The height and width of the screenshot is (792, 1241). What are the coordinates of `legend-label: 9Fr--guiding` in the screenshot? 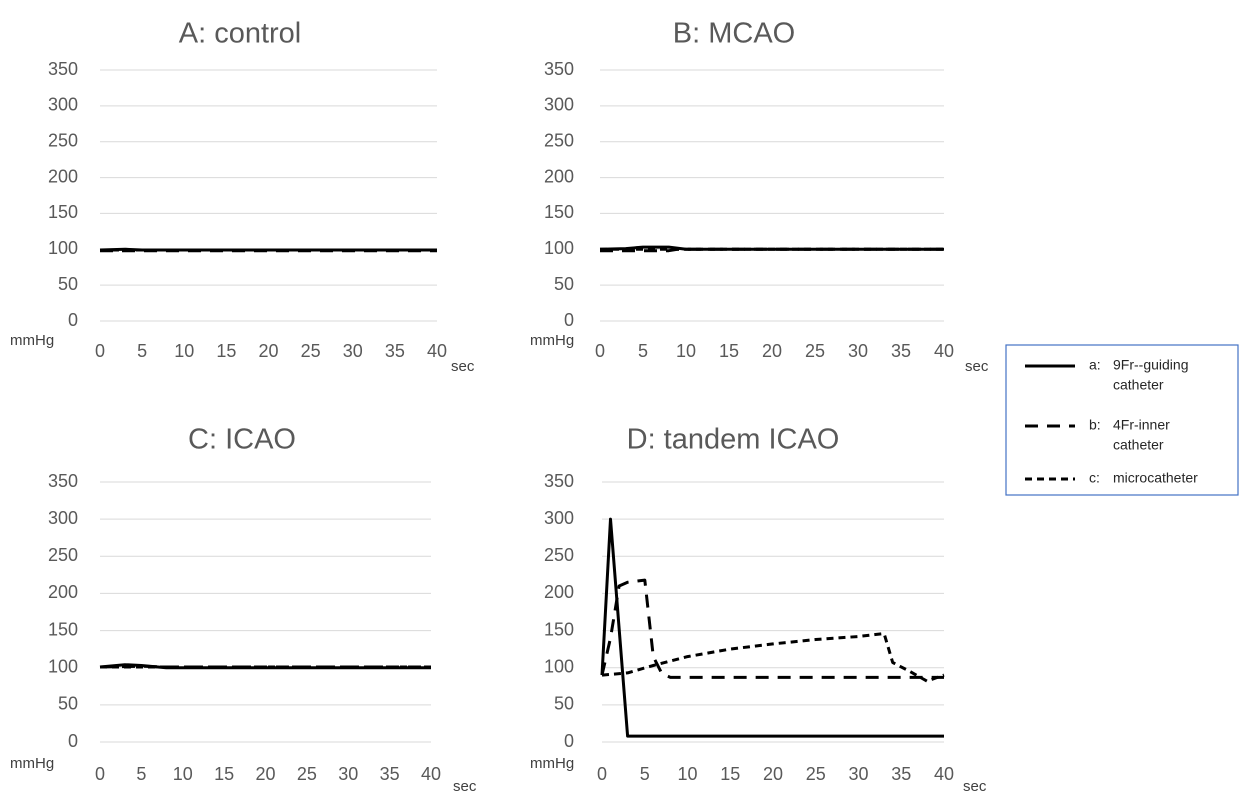 It's located at (1150, 365).